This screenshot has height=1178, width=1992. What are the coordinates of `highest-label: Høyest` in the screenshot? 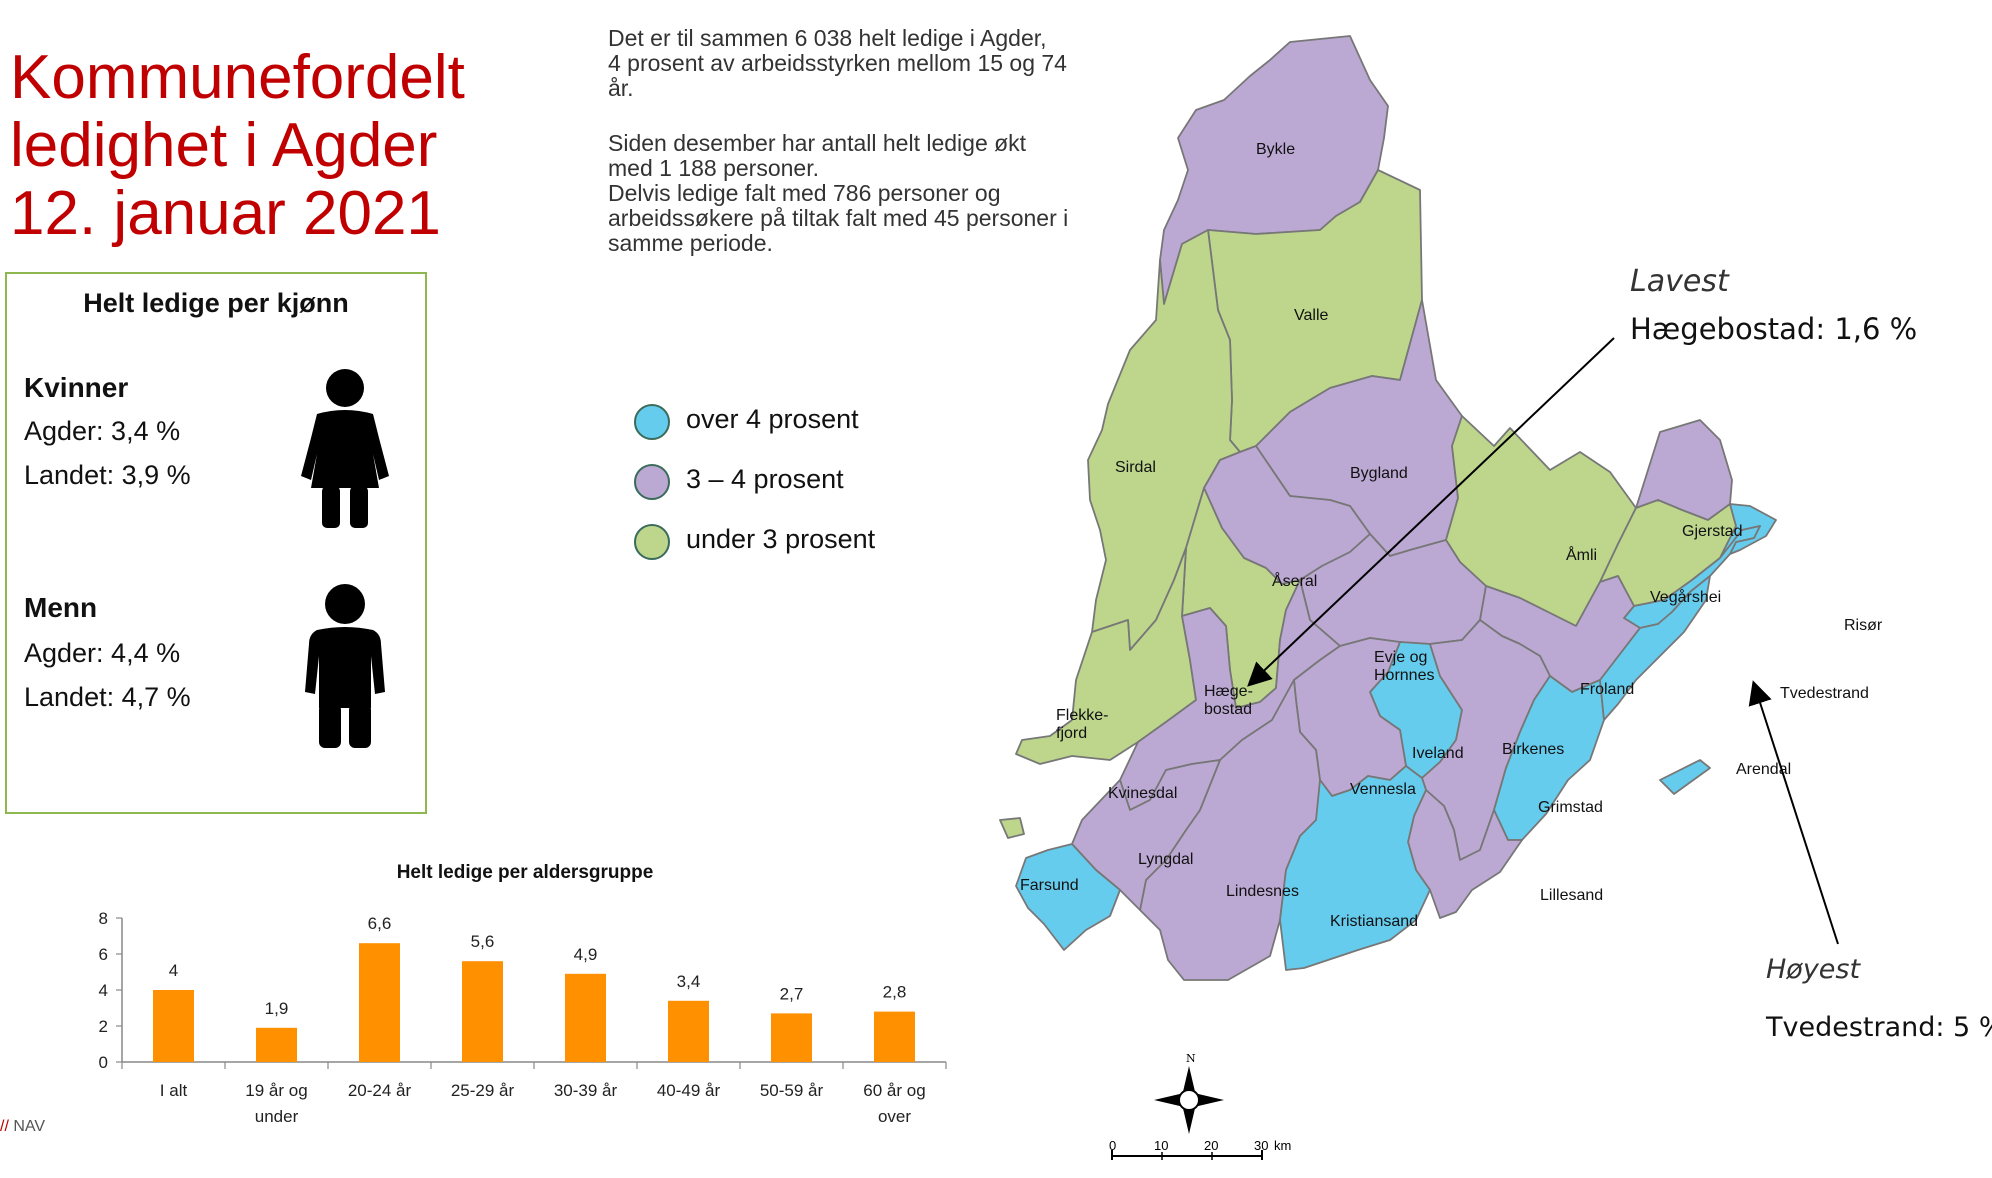 It's located at (1813, 969).